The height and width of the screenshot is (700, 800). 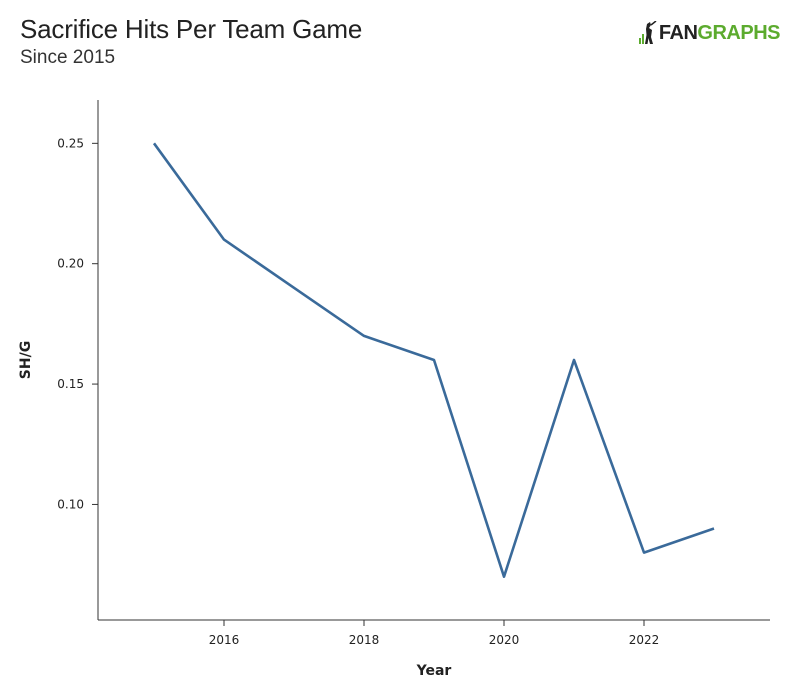 What do you see at coordinates (68, 57) in the screenshot?
I see `chart-subtitle: Since 2015` at bounding box center [68, 57].